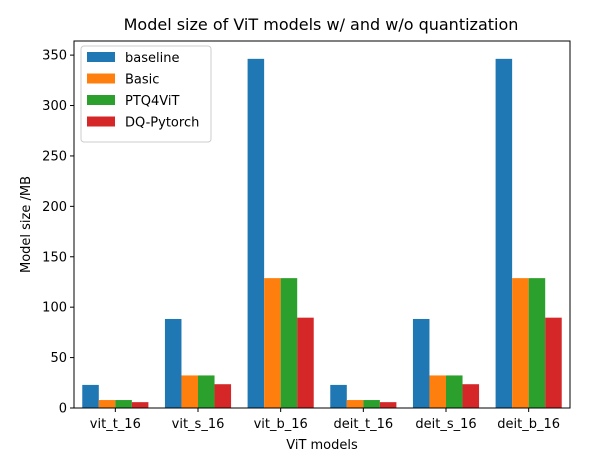 The height and width of the screenshot is (460, 589). What do you see at coordinates (54, 156) in the screenshot?
I see `y-tick-label: 250` at bounding box center [54, 156].